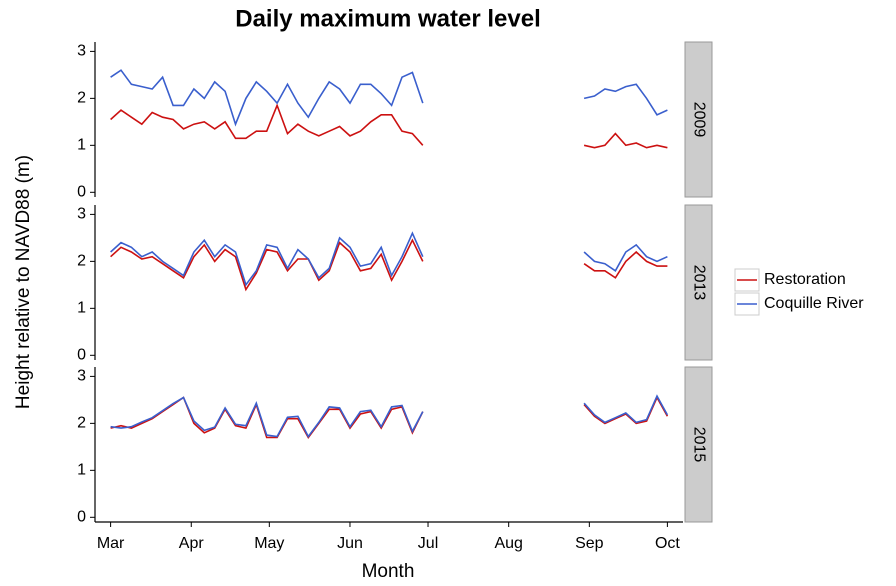  I want to click on x-tick-label: Aug, so click(508, 543).